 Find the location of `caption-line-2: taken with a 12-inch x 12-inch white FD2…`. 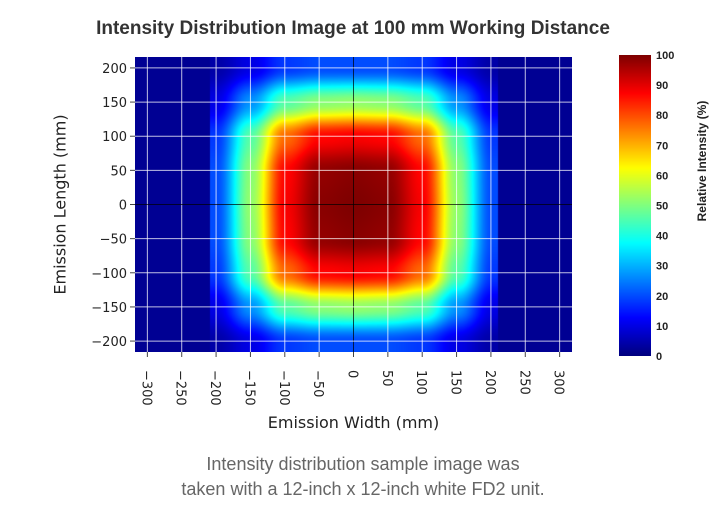

caption-line-2: taken with a 12-inch x 12-inch white FD2… is located at coordinates (363, 489).